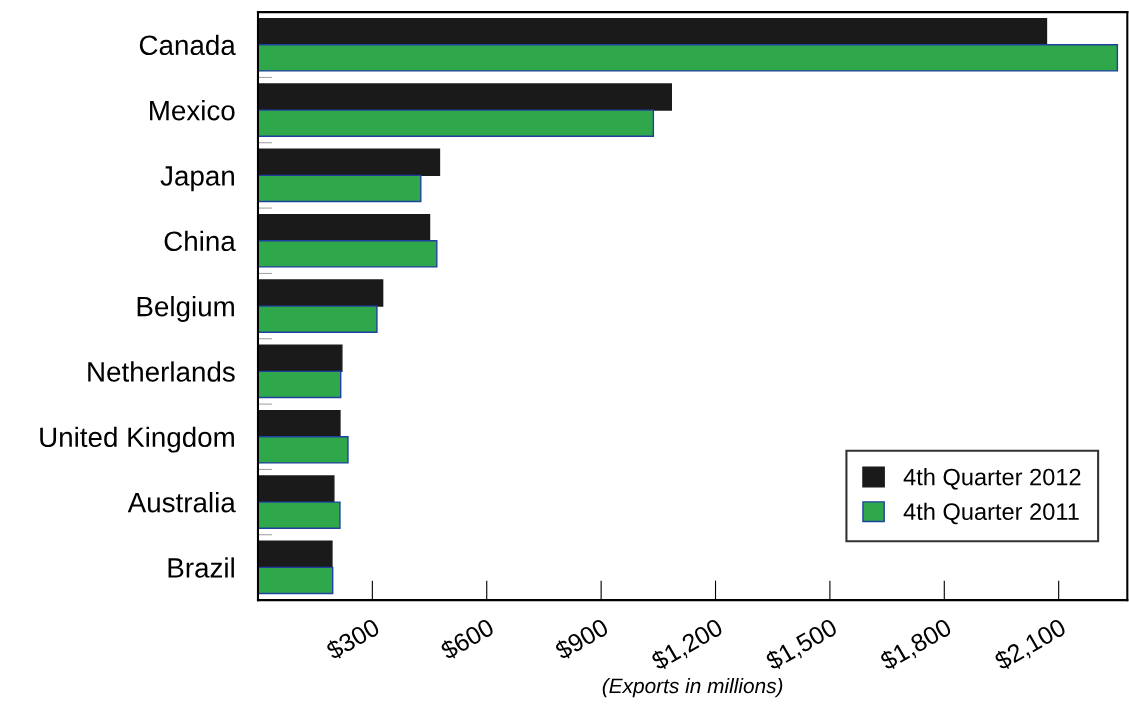 The image size is (1129, 711). Describe the element at coordinates (991, 513) in the screenshot. I see `legend-label: 4th Quarter 2011` at that location.